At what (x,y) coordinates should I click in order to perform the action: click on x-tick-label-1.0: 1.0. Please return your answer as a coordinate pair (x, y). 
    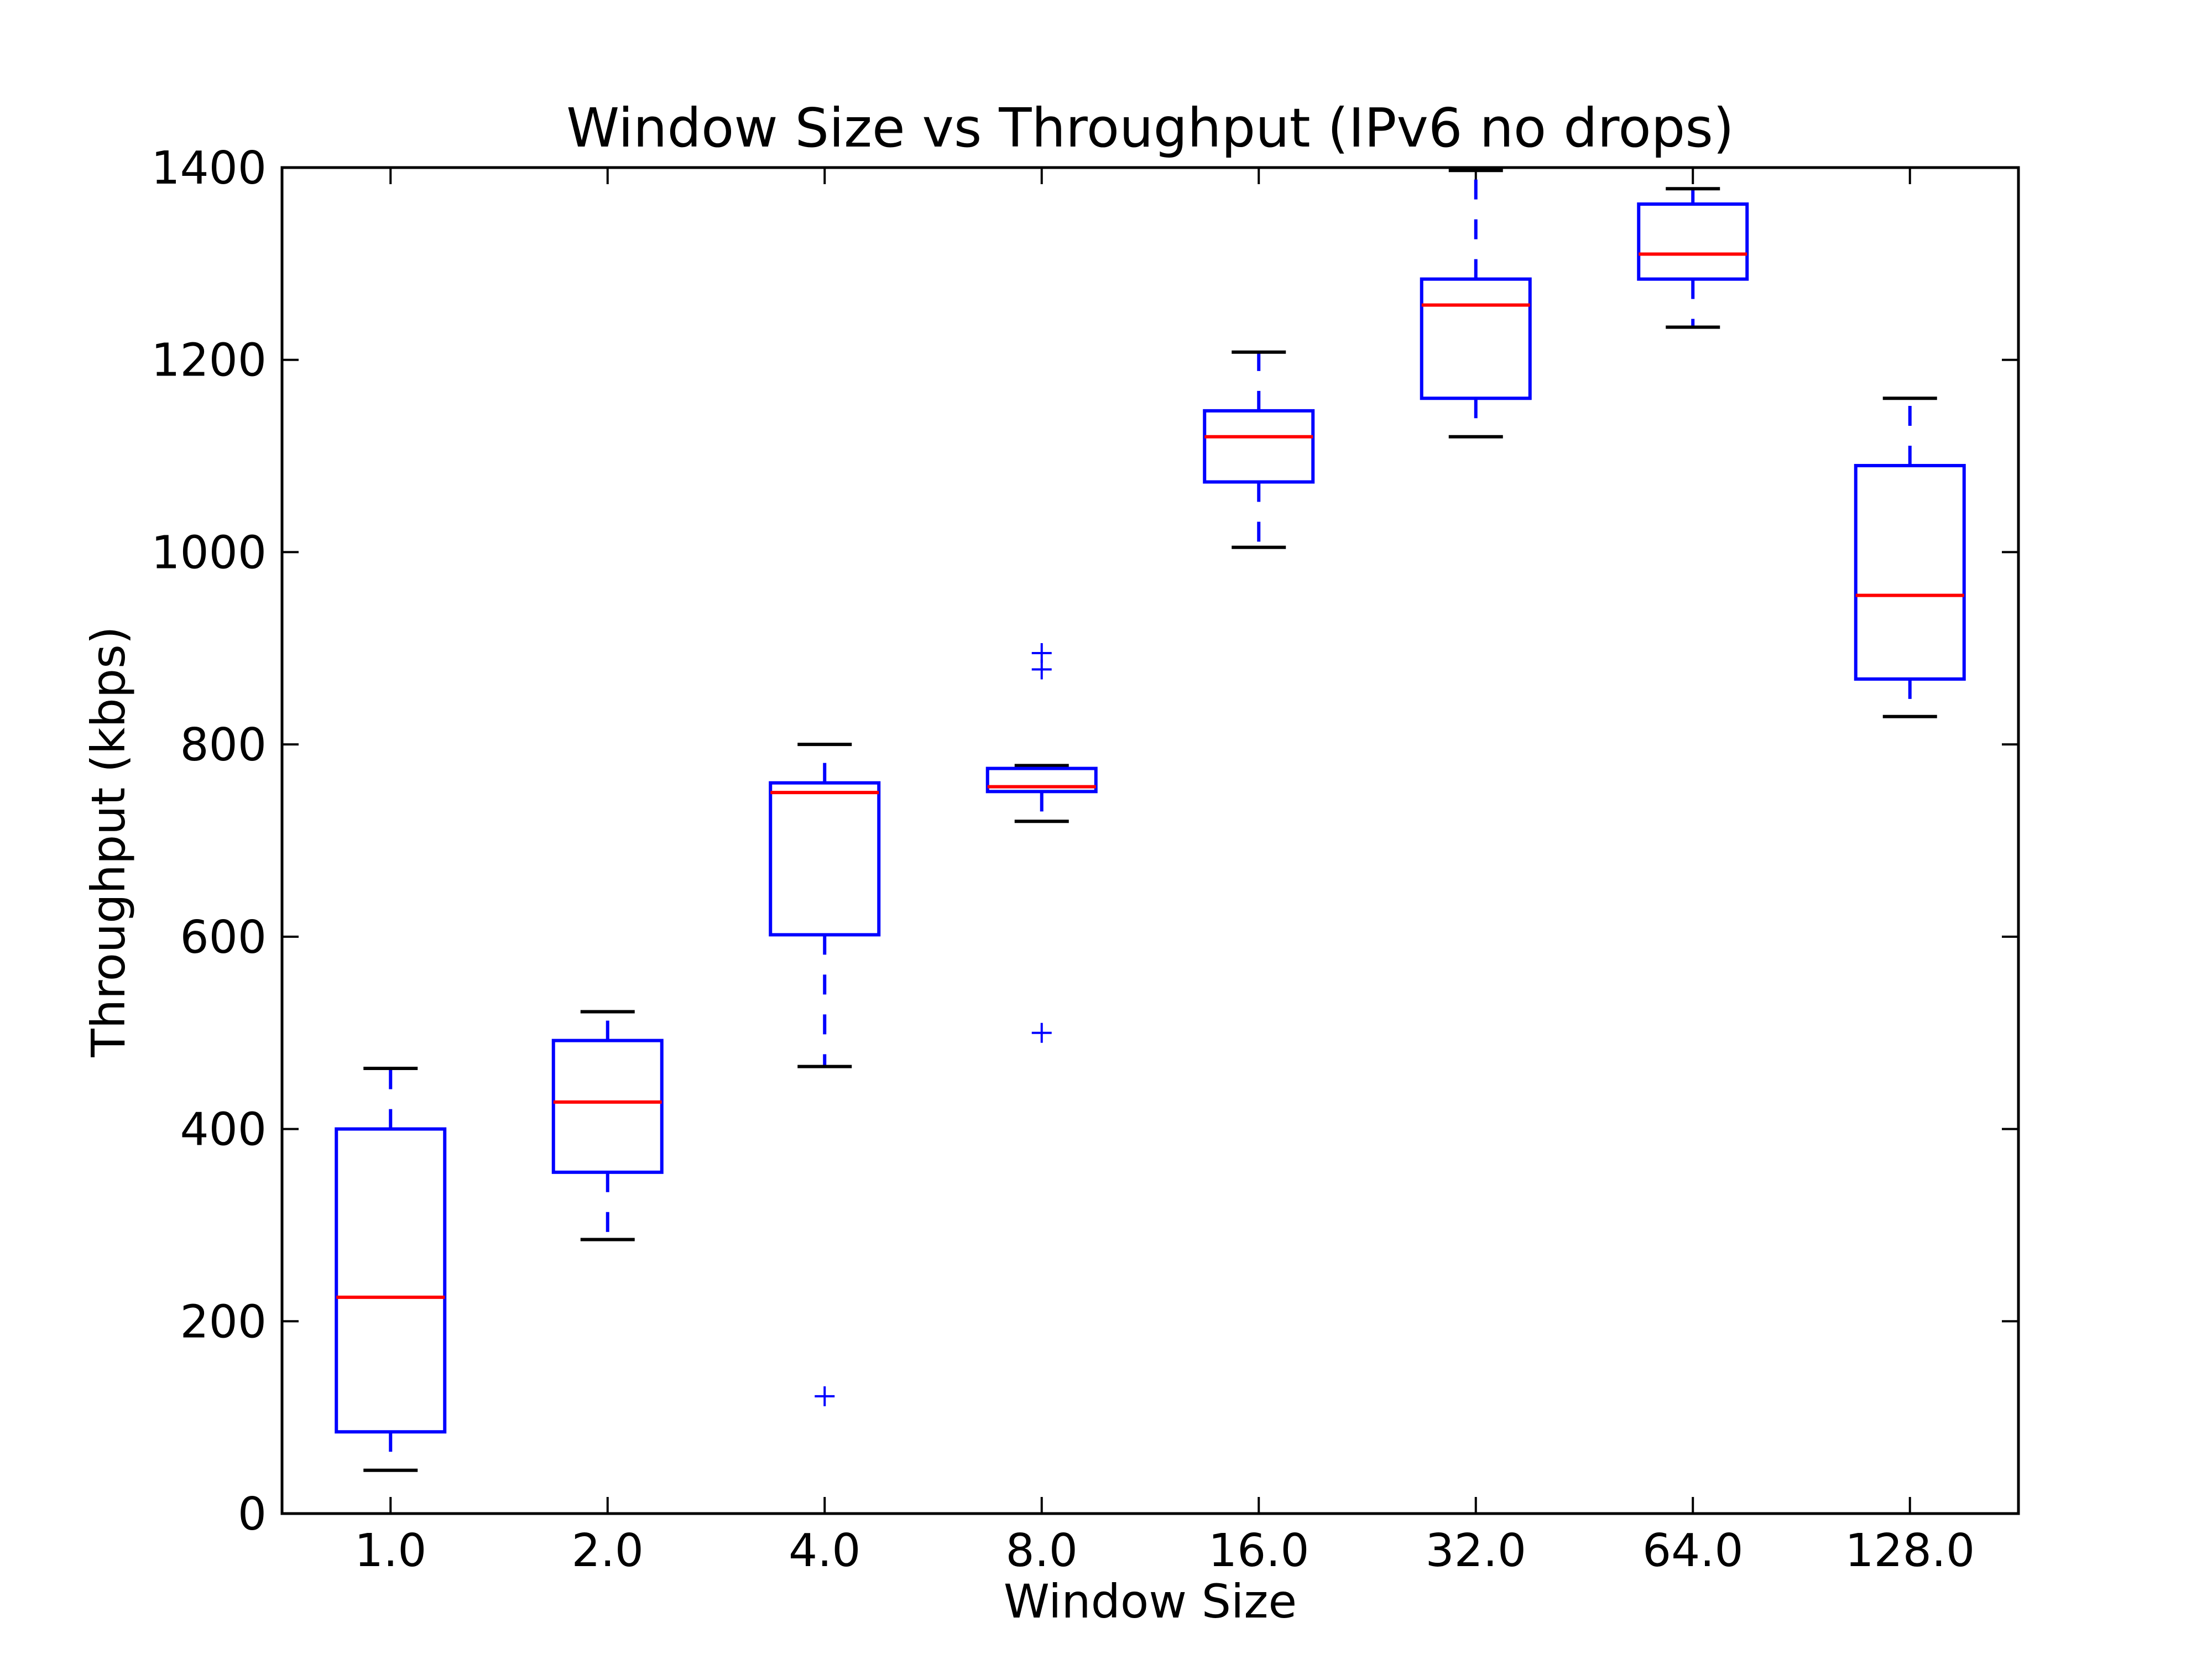
    Looking at the image, I should click on (390, 1551).